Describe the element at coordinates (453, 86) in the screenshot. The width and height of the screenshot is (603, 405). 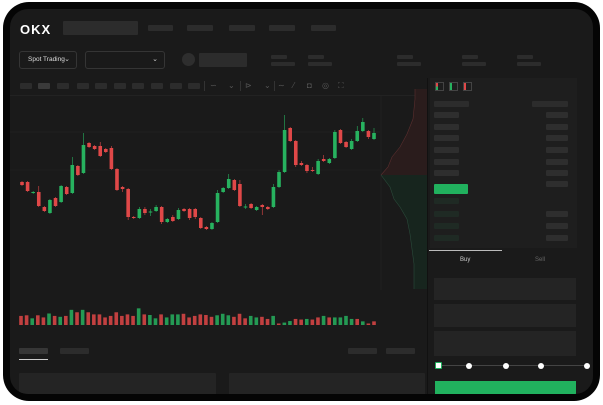
I see `orderbook-bids-icon` at that location.